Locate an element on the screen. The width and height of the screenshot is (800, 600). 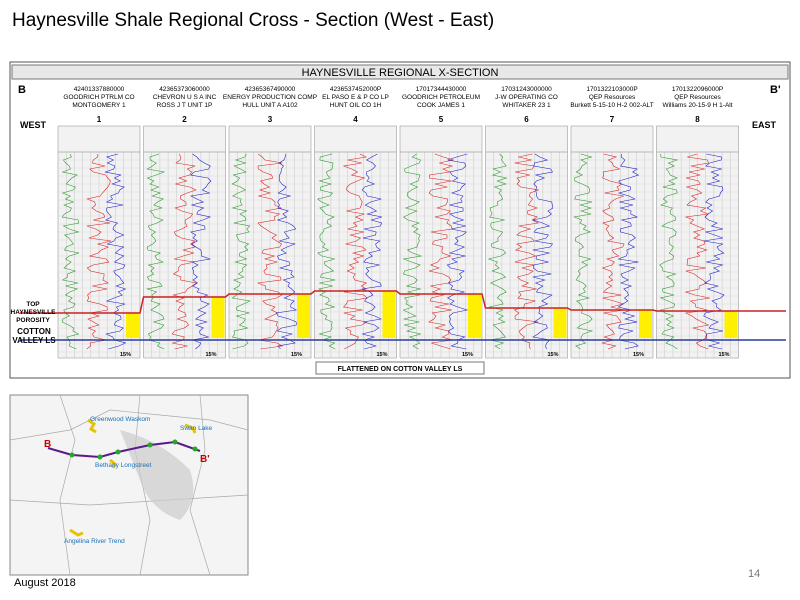
section-title: HAYNESVILLE REGIONAL X-SECTION is located at coordinates (400, 73).